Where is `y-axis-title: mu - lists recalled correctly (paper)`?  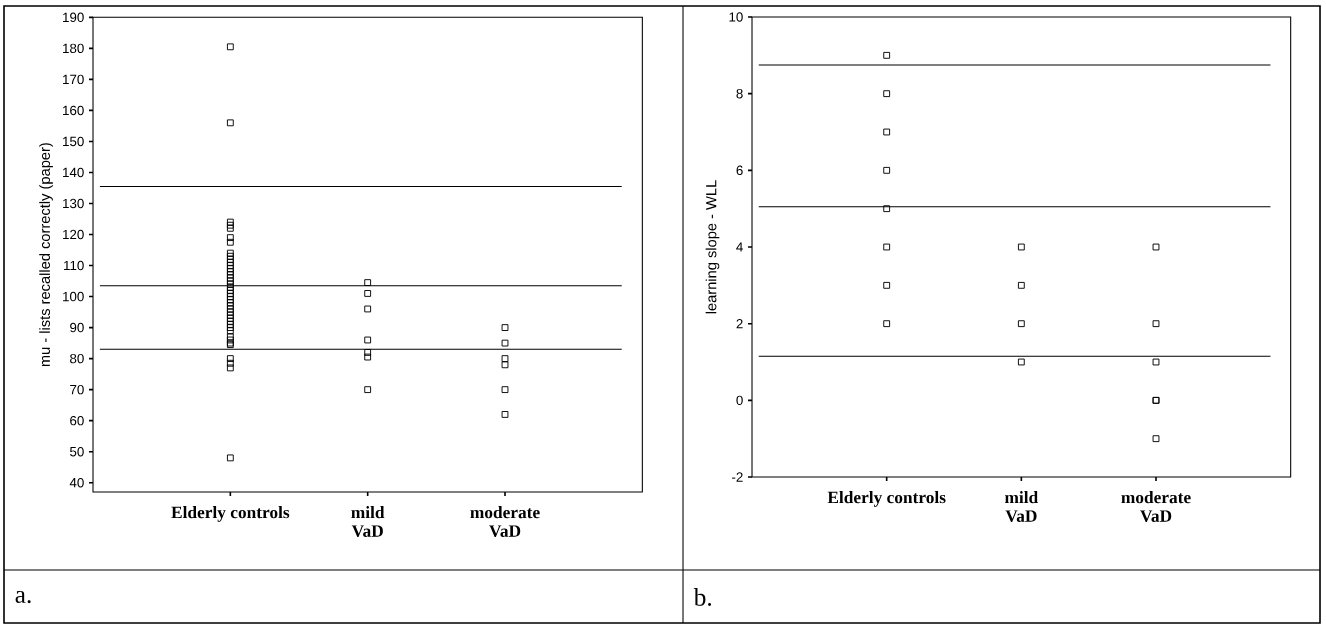
y-axis-title: mu - lists recalled correctly (paper) is located at coordinates (46, 255).